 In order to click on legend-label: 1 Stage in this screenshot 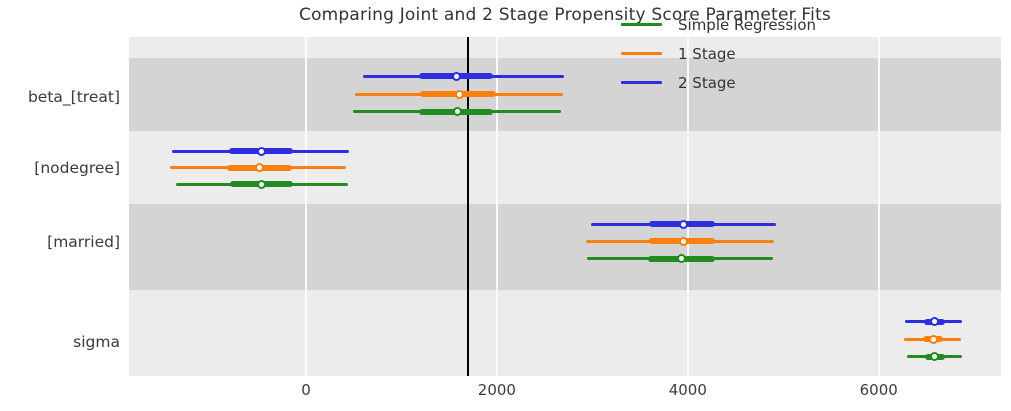, I will do `click(707, 53)`.